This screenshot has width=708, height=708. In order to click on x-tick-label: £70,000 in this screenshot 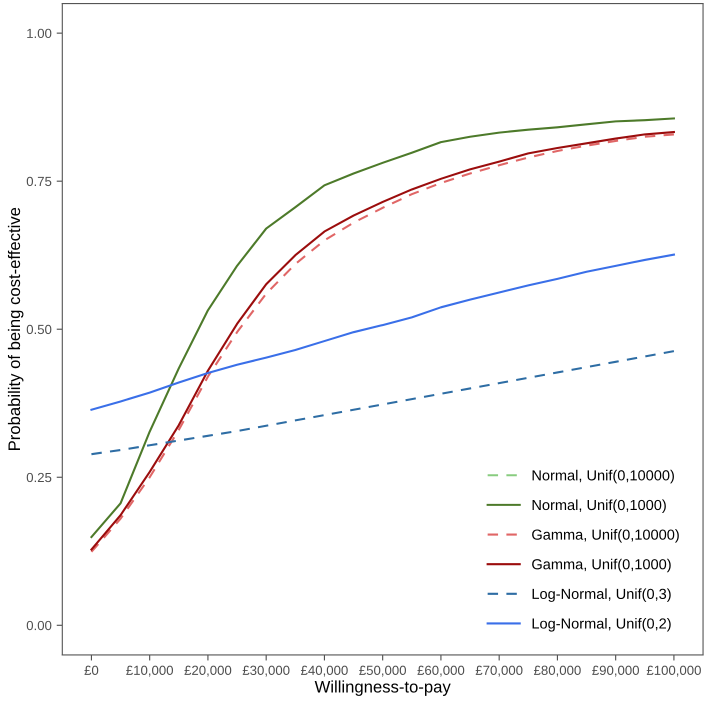, I will do `click(499, 671)`.